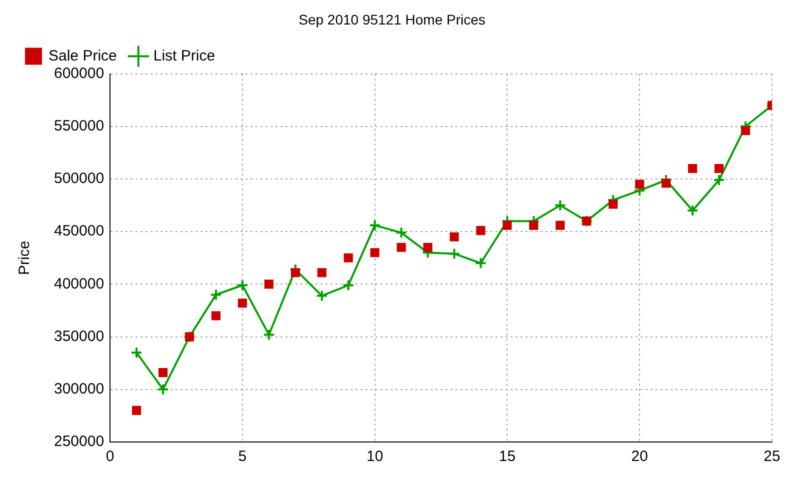  What do you see at coordinates (110, 457) in the screenshot?
I see `x-tick-label: 0` at bounding box center [110, 457].